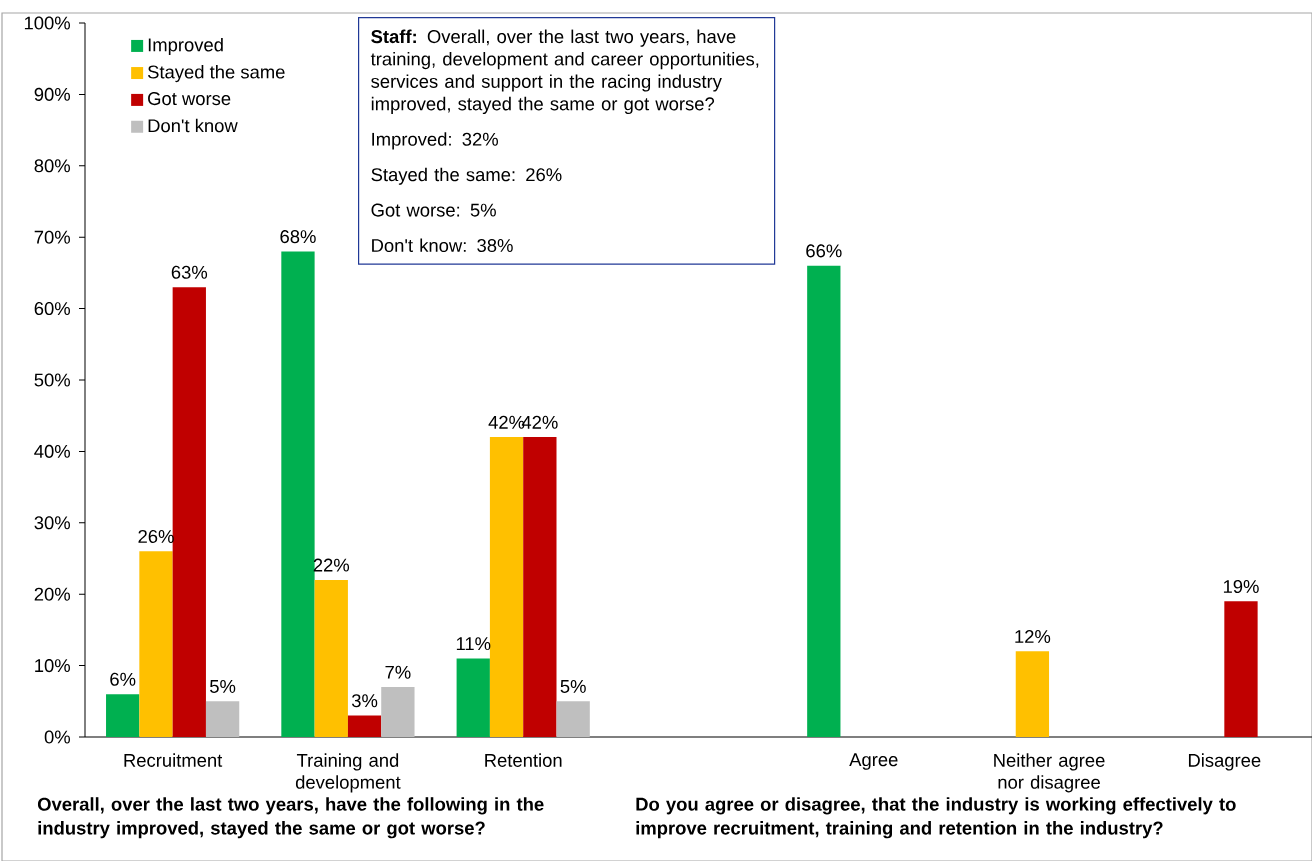 The image size is (1312, 861). What do you see at coordinates (564, 72) in the screenshot?
I see `annotation: Staff: Overall, over the last two years, have training, development and career opportunities, services and support in the racing industry improved, stayed the same or got worse?` at bounding box center [564, 72].